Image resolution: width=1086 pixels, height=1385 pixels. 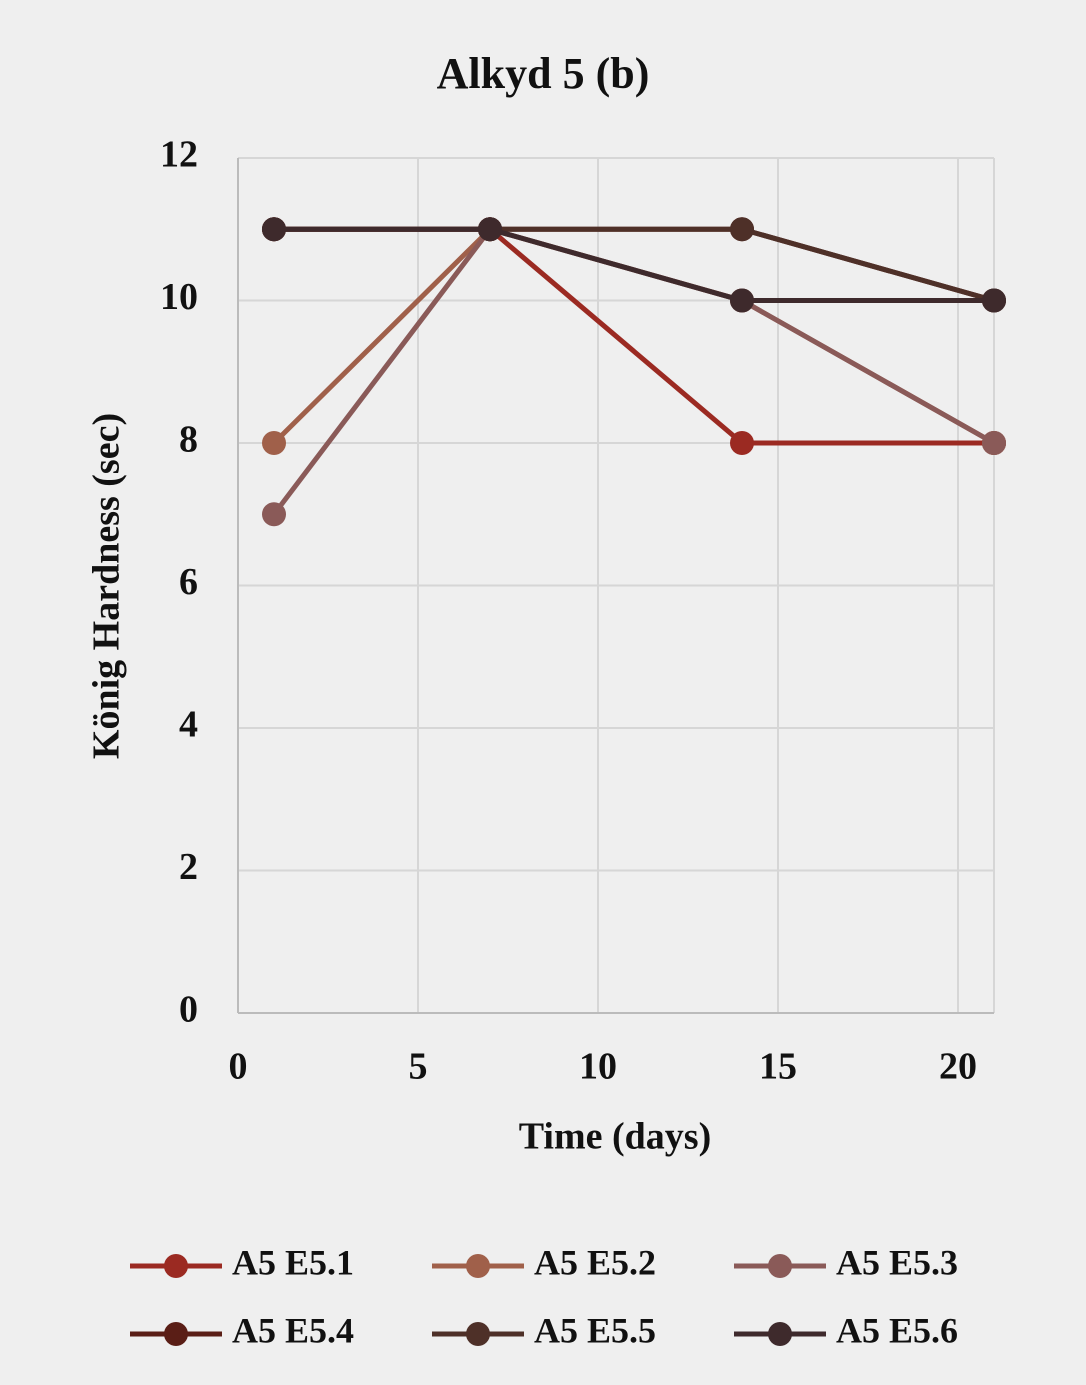 What do you see at coordinates (179, 297) in the screenshot?
I see `y-tick-label: 10` at bounding box center [179, 297].